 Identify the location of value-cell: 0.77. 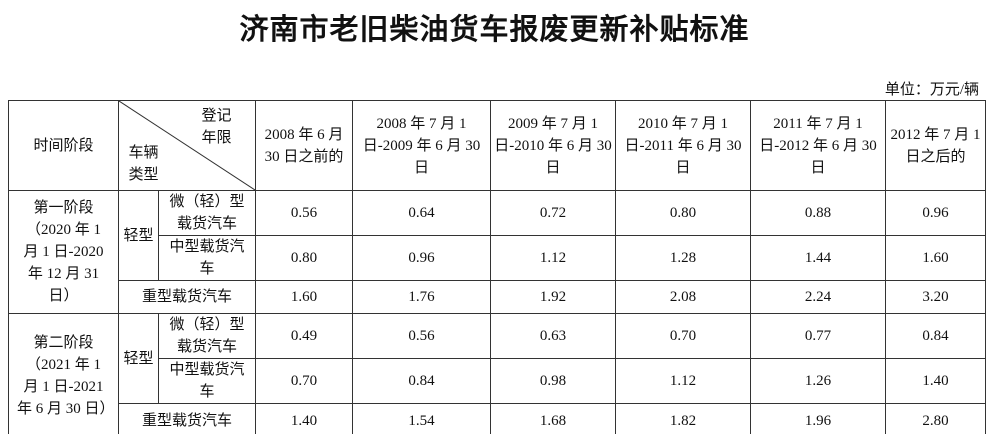
(818, 336).